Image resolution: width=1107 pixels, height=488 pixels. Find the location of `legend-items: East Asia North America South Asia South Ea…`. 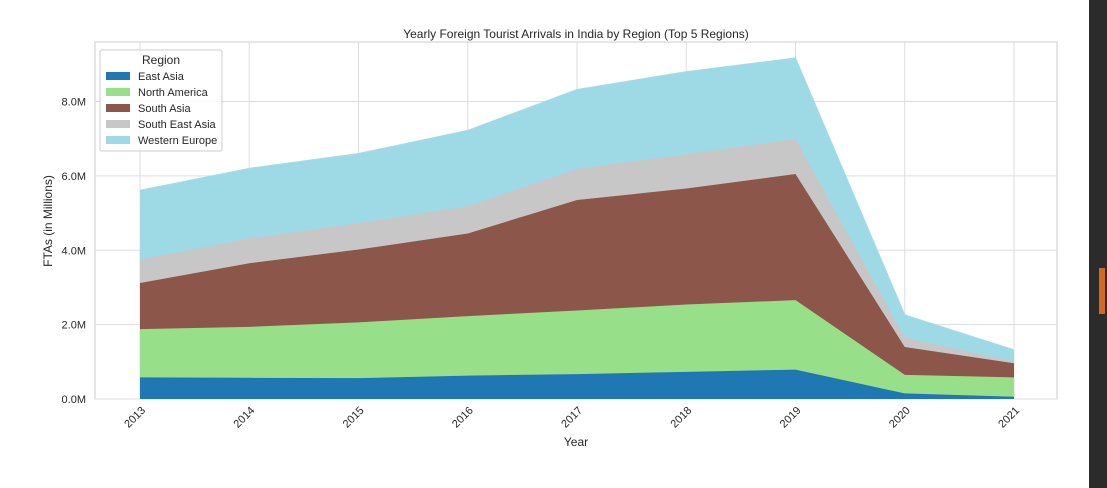

legend-items: East Asia North America South Asia South Ea… is located at coordinates (161, 109).